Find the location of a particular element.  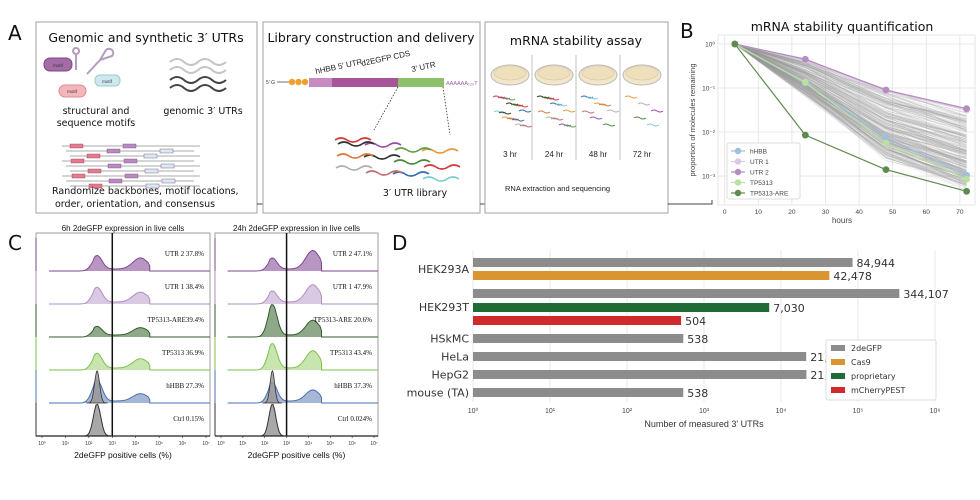

chart-b-title: mRNA stability quantification is located at coordinates (842, 26).